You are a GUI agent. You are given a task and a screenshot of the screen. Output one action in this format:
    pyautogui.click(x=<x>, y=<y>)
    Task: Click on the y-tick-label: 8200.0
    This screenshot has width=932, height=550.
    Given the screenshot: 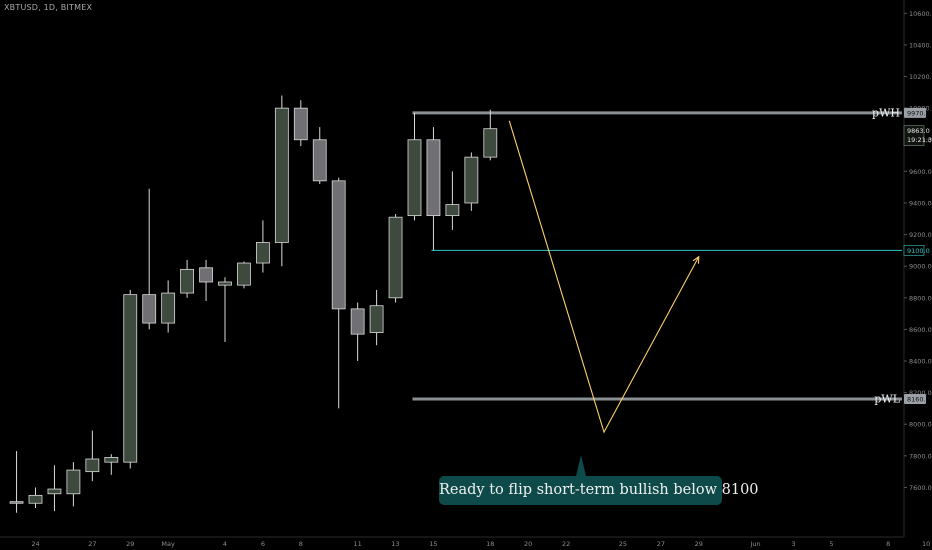 What is the action you would take?
    pyautogui.click(x=920, y=393)
    